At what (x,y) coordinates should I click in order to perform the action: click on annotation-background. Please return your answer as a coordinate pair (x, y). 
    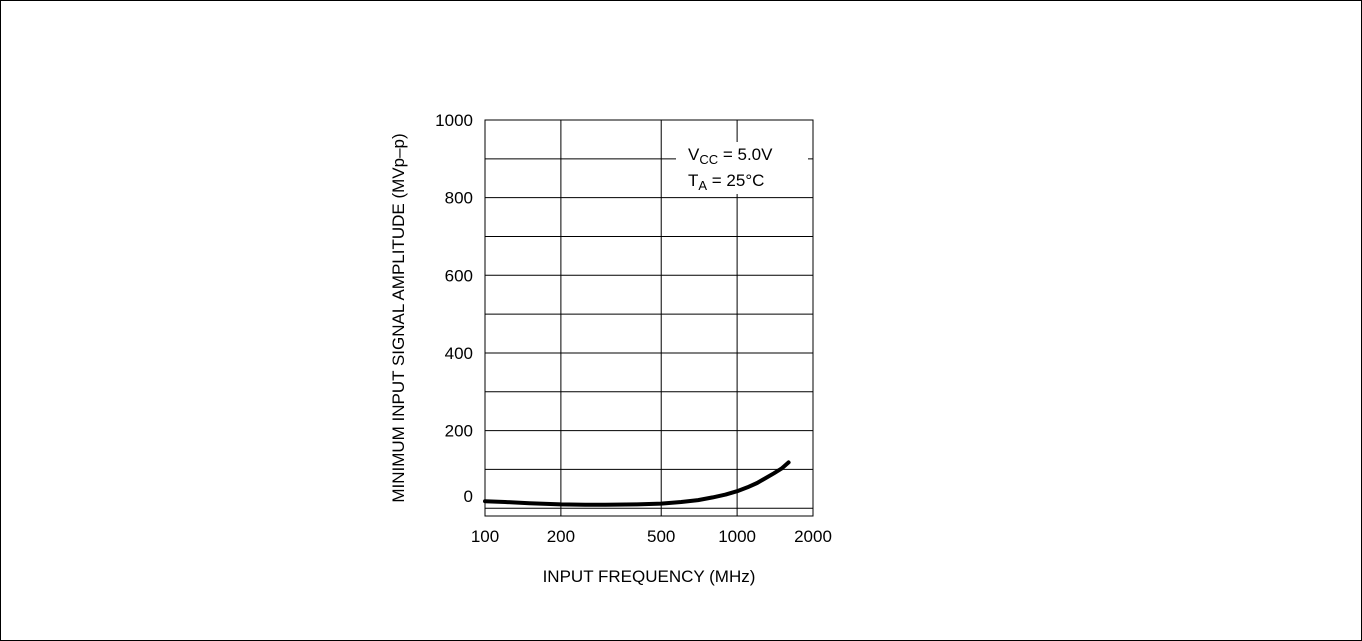
    Looking at the image, I should click on (742, 168).